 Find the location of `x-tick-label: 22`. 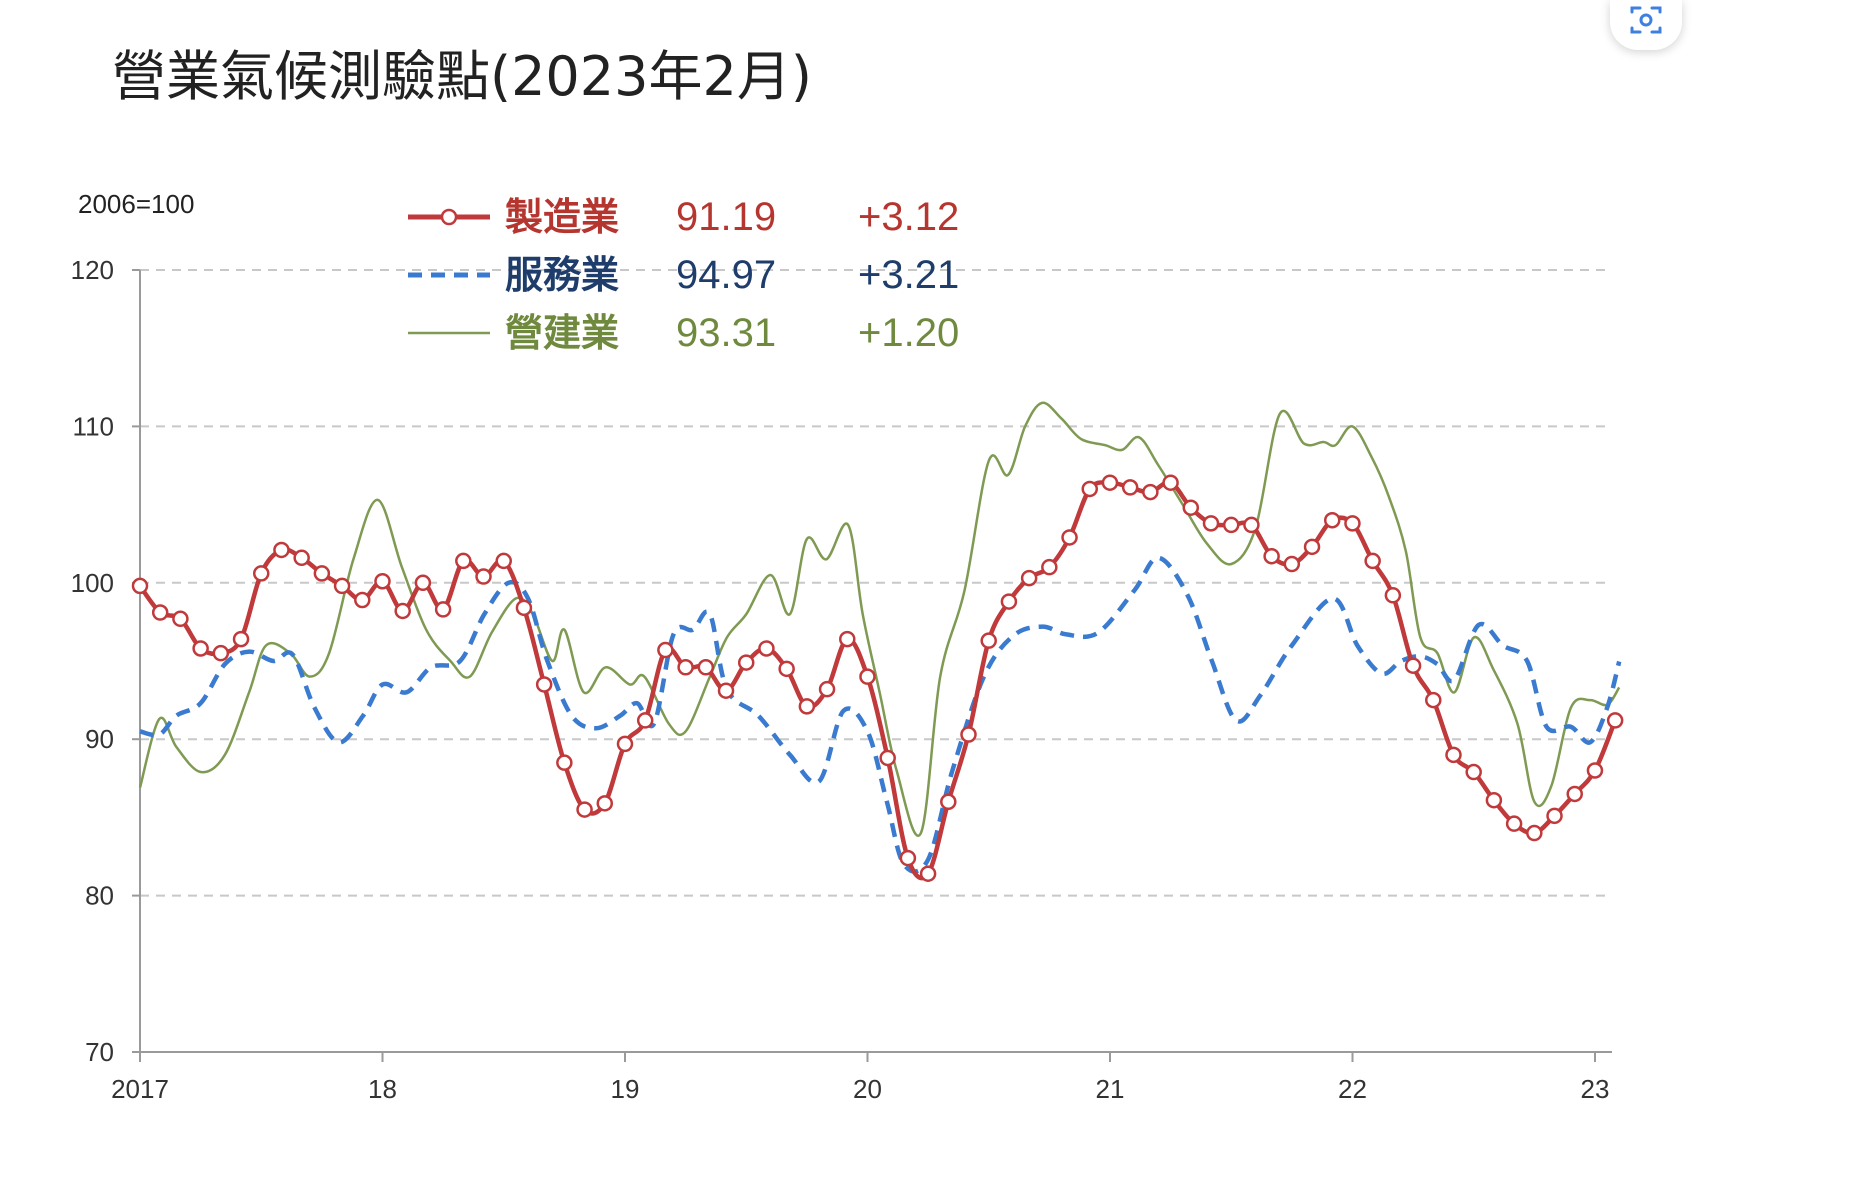

x-tick-label: 22 is located at coordinates (1352, 1089).